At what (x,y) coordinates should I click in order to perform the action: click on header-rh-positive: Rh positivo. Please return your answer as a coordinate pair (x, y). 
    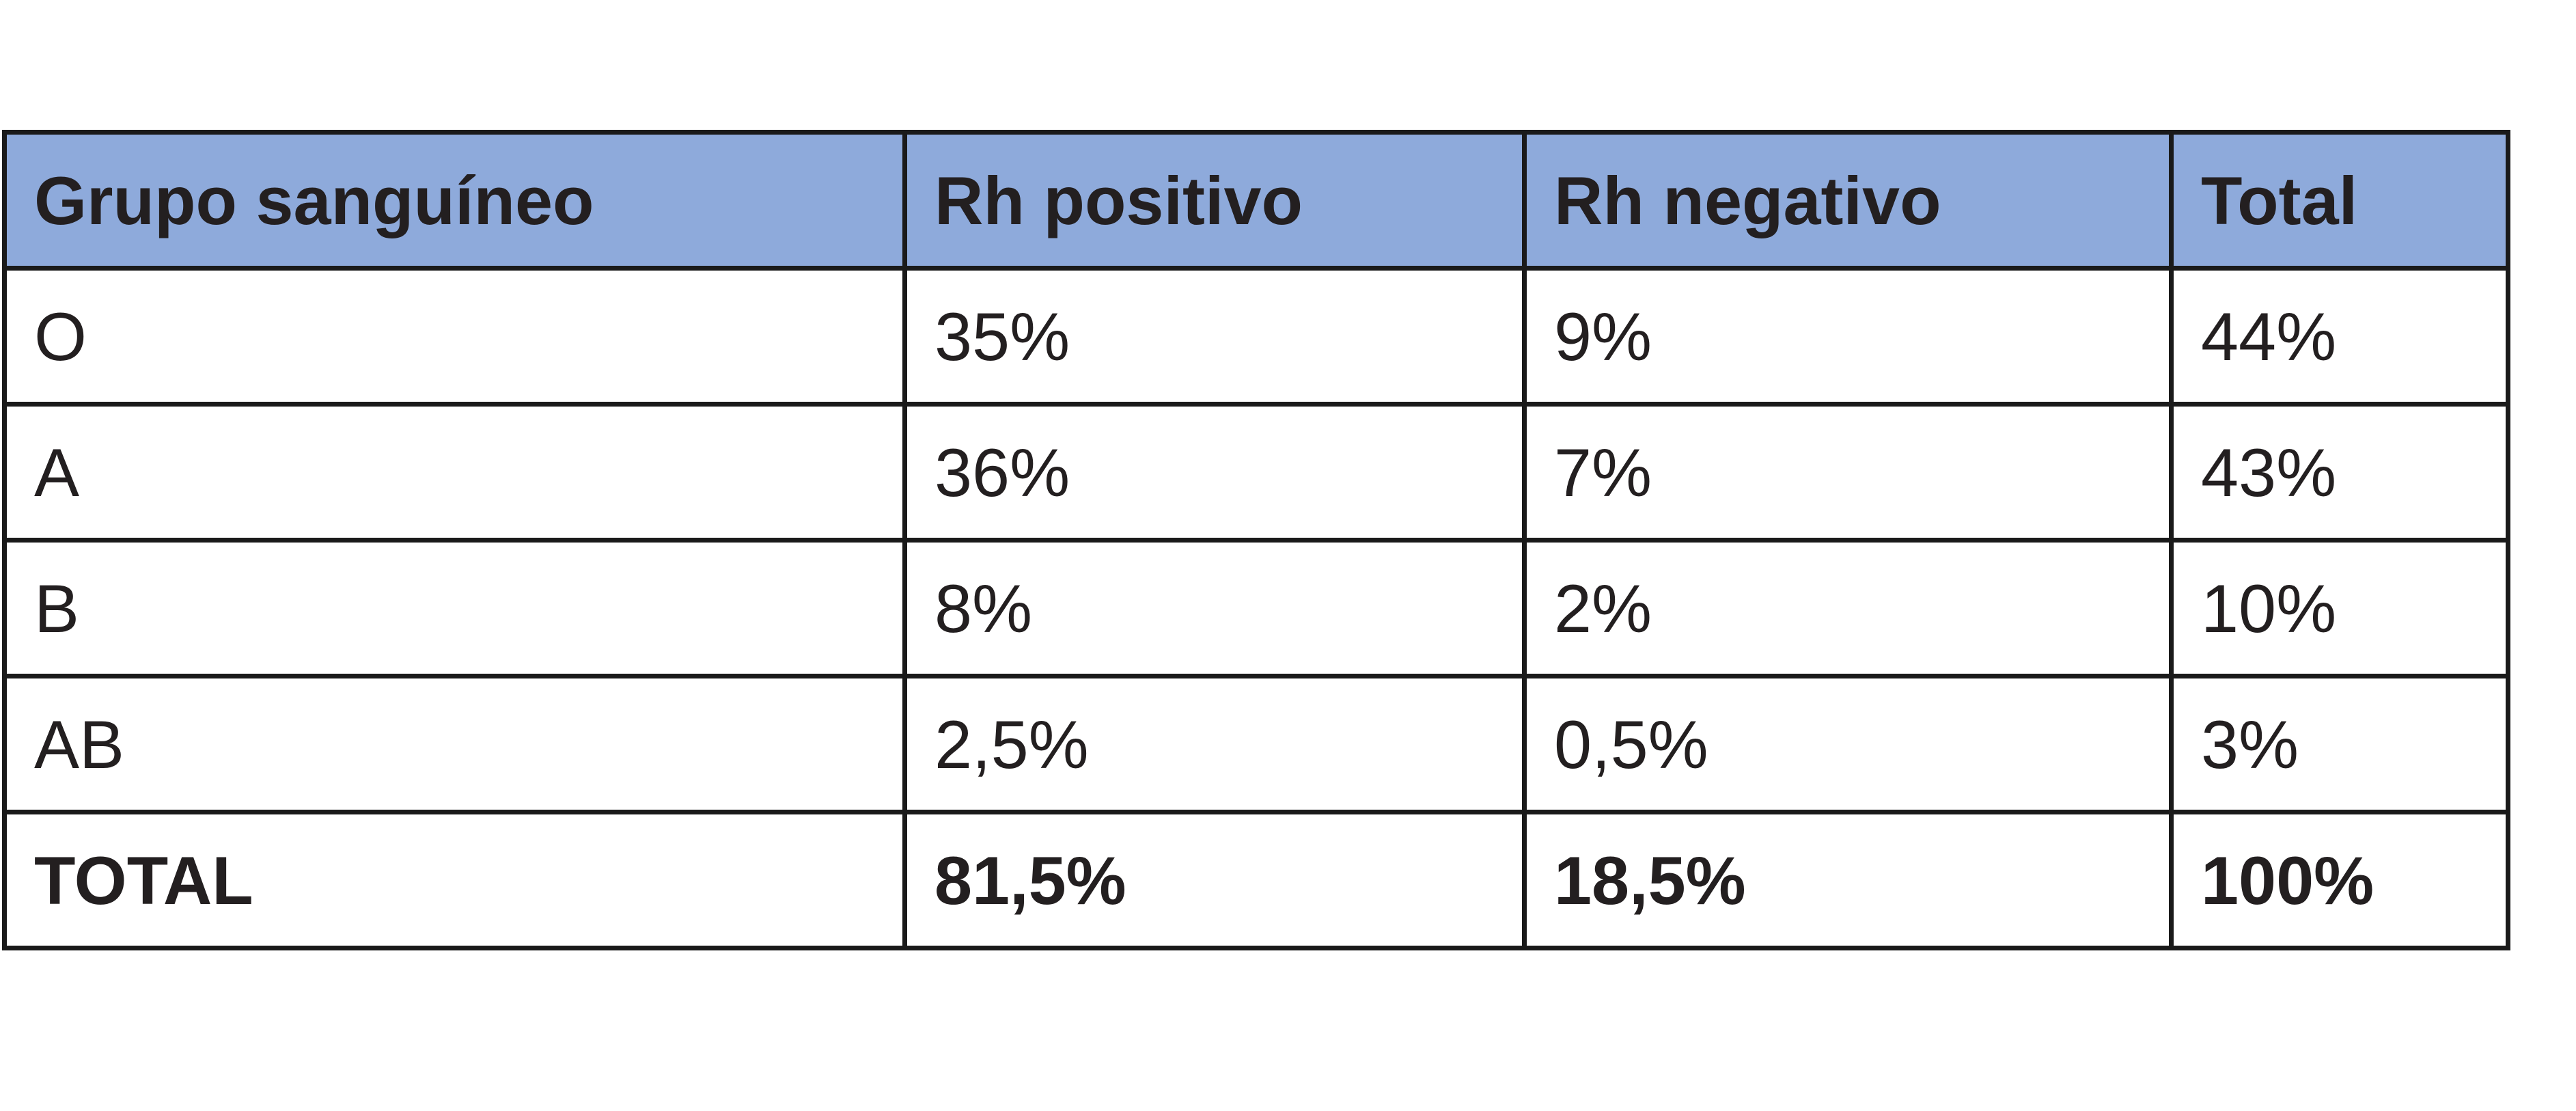
    Looking at the image, I should click on (1215, 200).